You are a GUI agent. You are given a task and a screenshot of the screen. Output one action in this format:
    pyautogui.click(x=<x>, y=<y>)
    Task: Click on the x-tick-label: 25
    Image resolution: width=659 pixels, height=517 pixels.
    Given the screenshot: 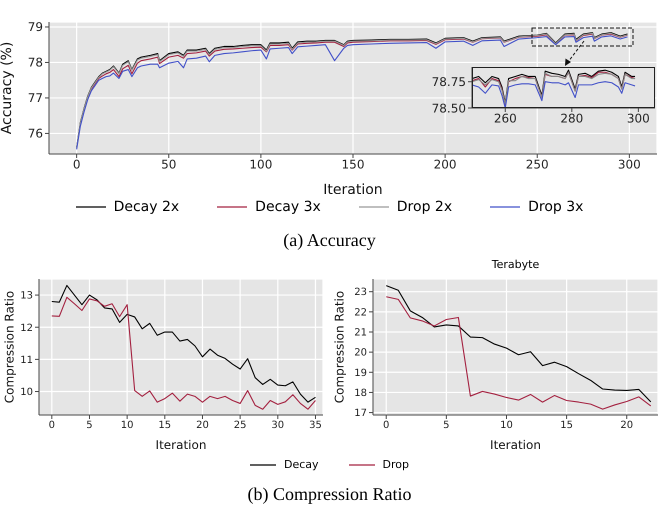 What is the action you would take?
    pyautogui.click(x=240, y=426)
    